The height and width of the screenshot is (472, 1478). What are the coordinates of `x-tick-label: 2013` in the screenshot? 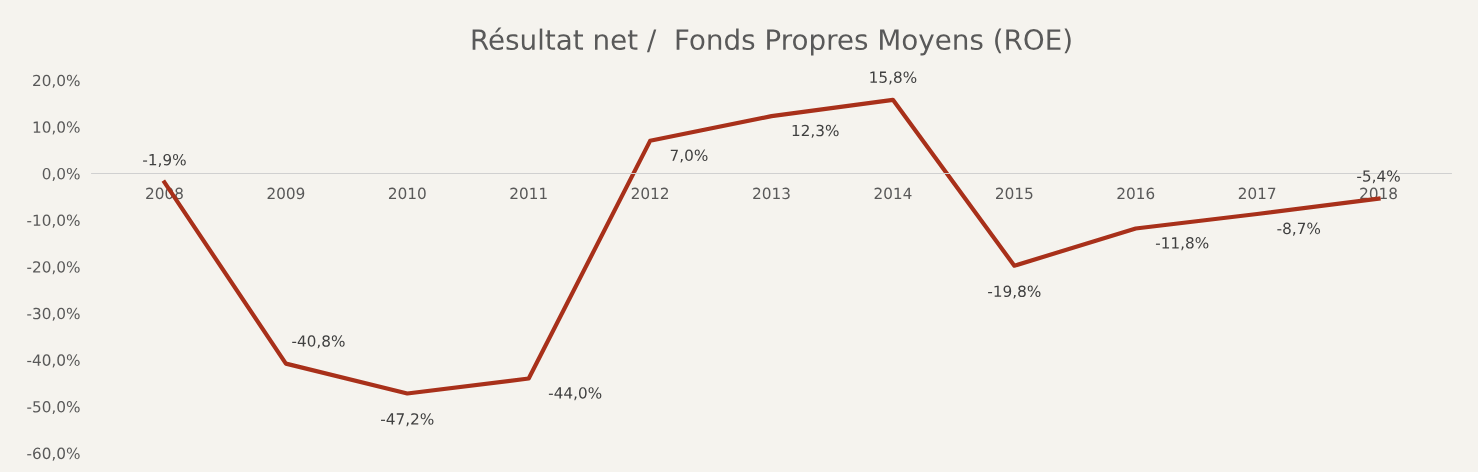 It's located at (771, 193).